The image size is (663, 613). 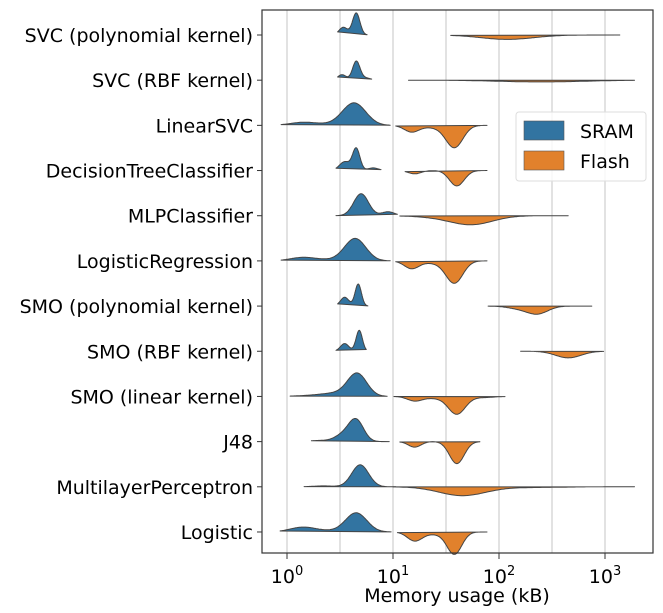 What do you see at coordinates (136, 307) in the screenshot?
I see `y-tick-label: SMO (polynomial kernel)` at bounding box center [136, 307].